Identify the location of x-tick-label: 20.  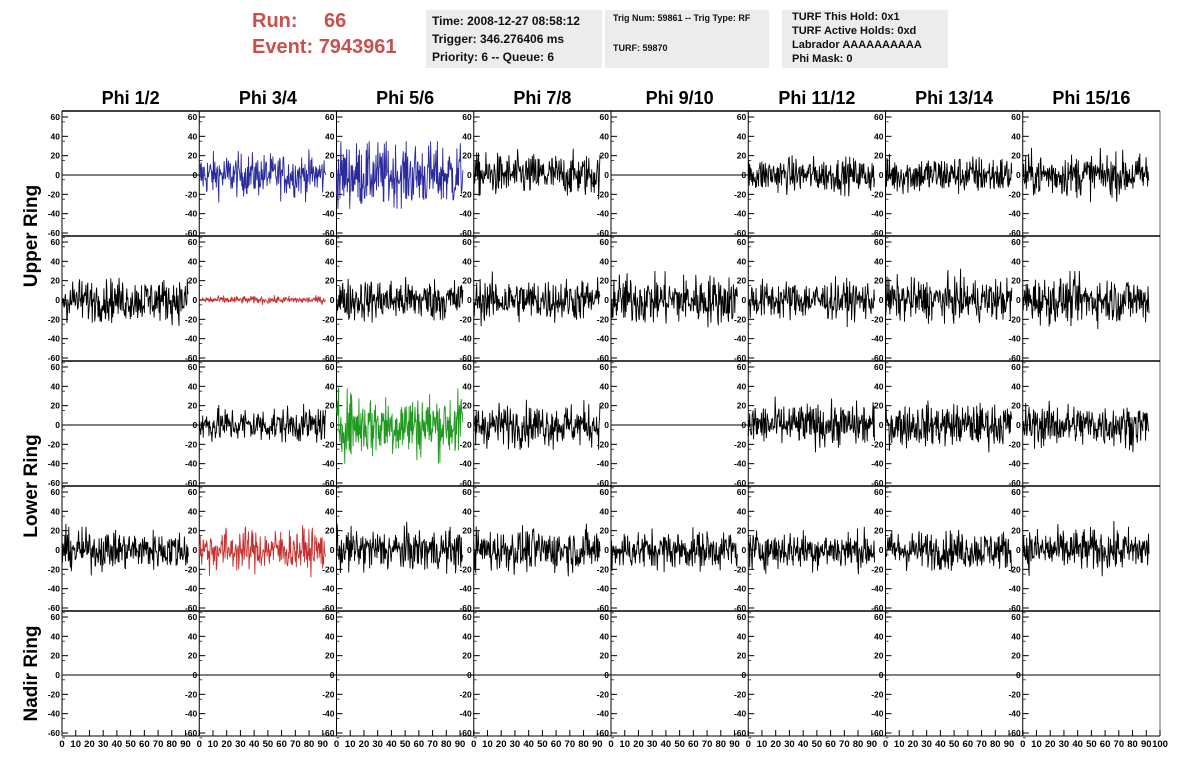
(775, 744).